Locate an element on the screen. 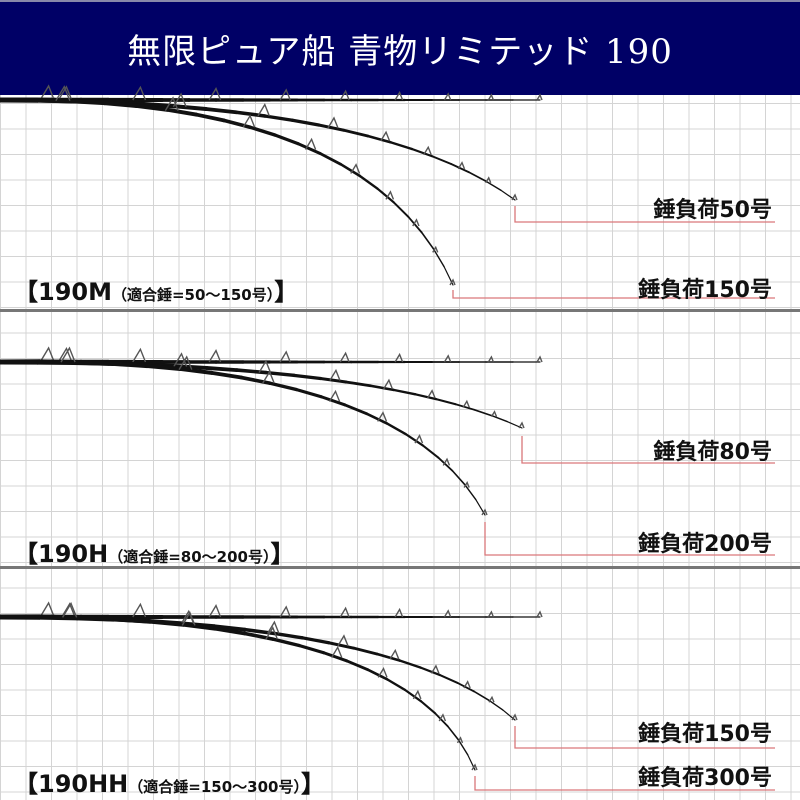  model-label-190h: 【190H（適合錘=80〜200号）】 is located at coordinates (154, 551).